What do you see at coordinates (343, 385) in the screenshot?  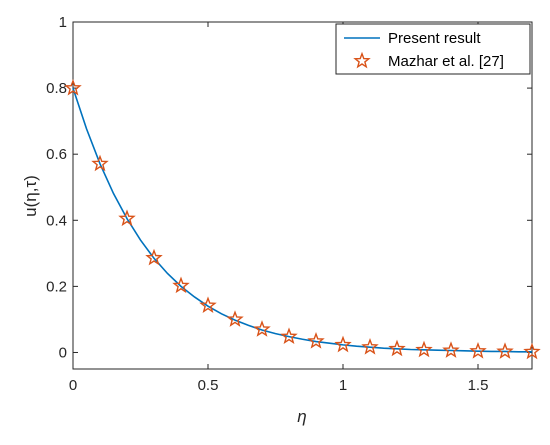 I see `x-tick-label: 1` at bounding box center [343, 385].